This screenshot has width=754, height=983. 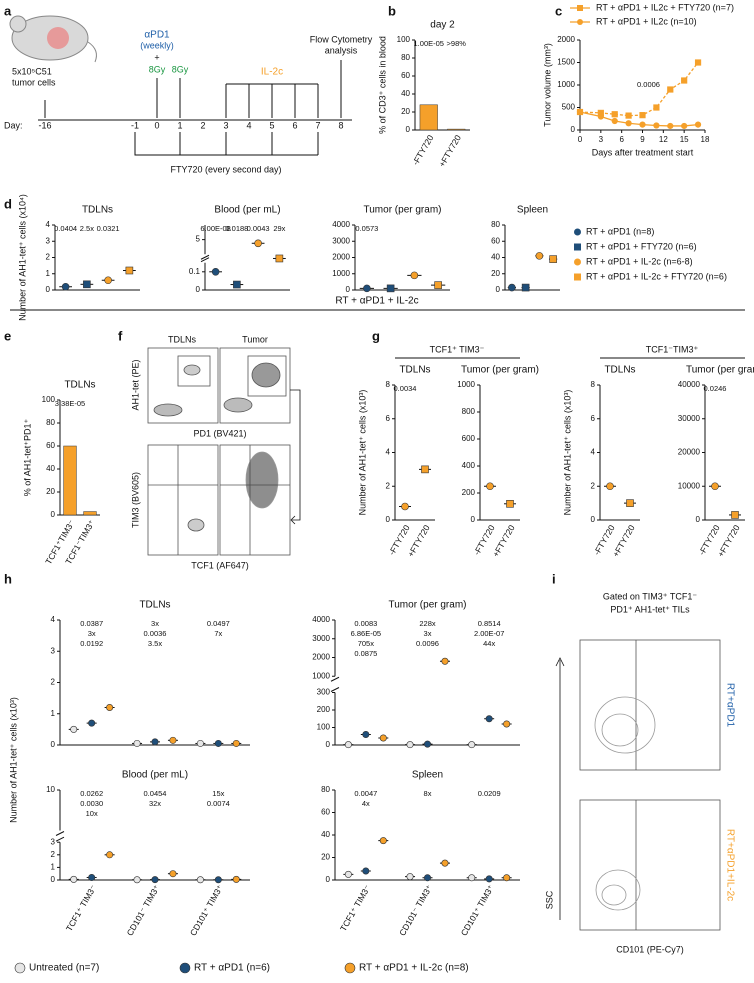 What do you see at coordinates (705, 139) in the screenshot?
I see `x-tick-label: 18` at bounding box center [705, 139].